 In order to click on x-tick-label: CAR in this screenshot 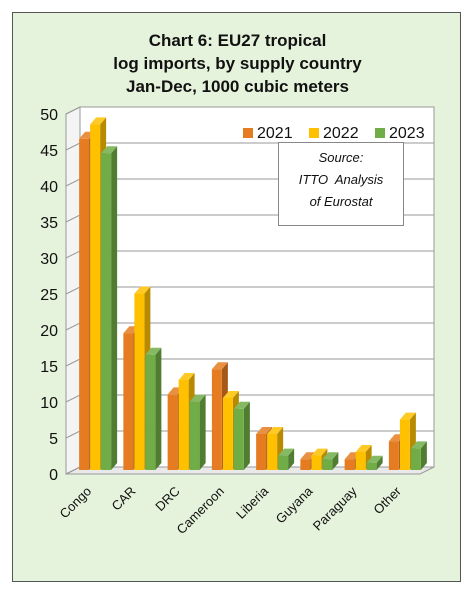, I will do `click(123, 499)`.